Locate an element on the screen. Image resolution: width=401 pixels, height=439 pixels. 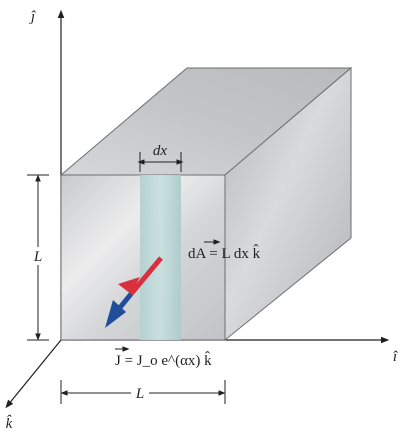
i-axis-label: î is located at coordinates (395, 357).